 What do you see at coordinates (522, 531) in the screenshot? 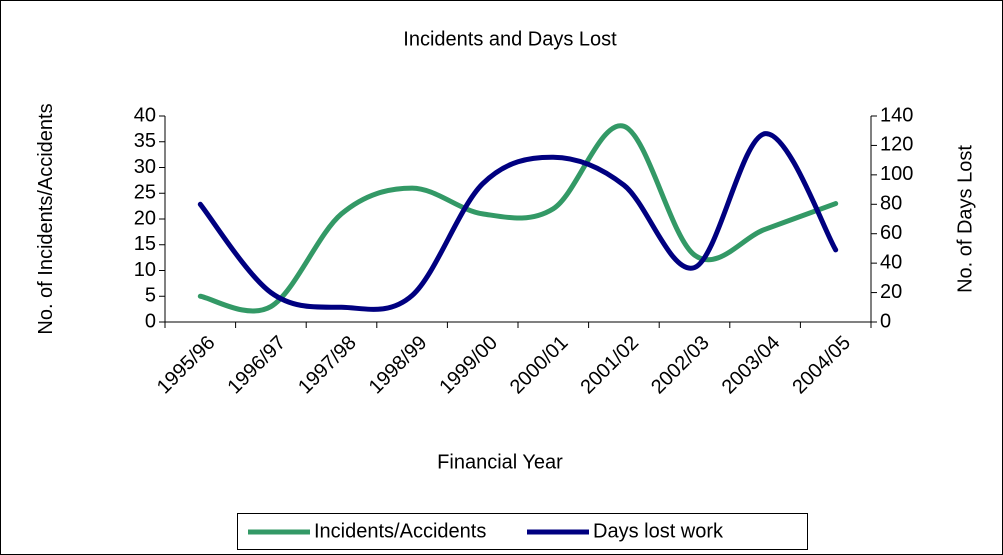
I see `legend-box` at bounding box center [522, 531].